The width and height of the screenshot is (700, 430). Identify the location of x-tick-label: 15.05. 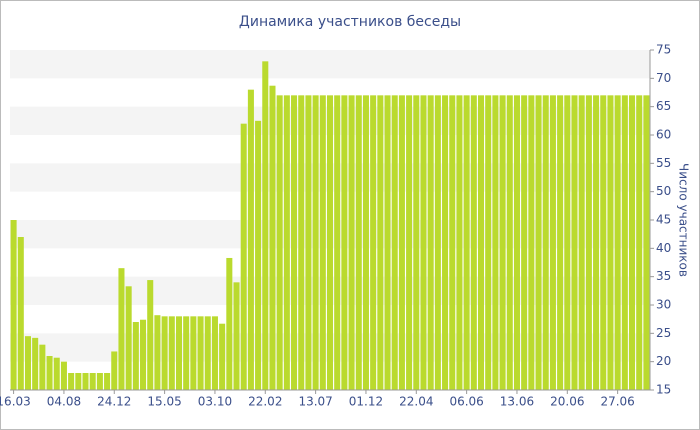
(164, 402).